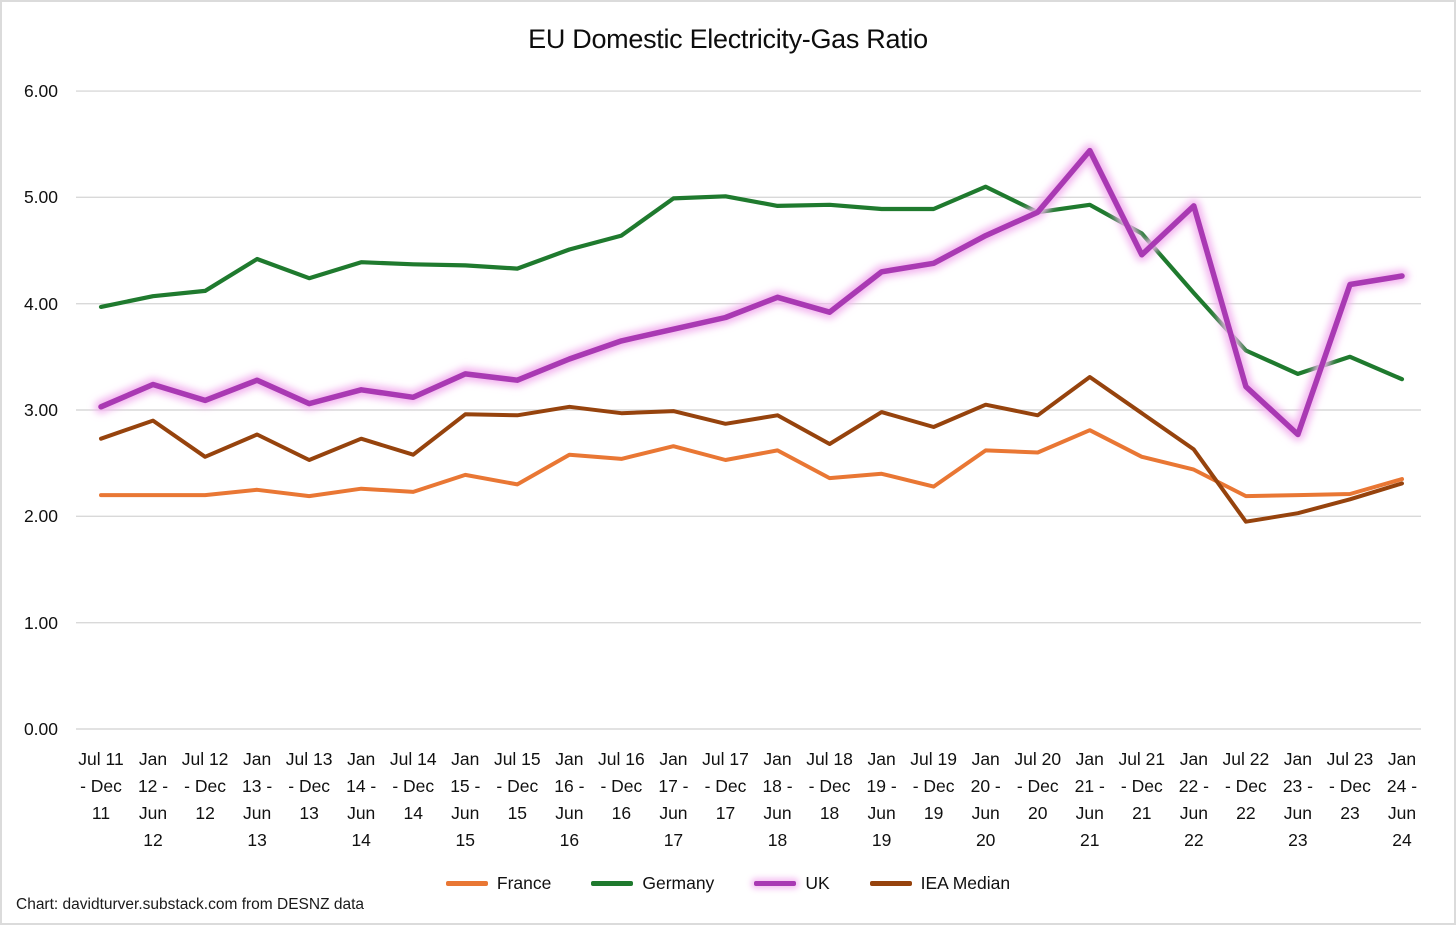  I want to click on legend: France Germany UK IEA Median, so click(728, 883).